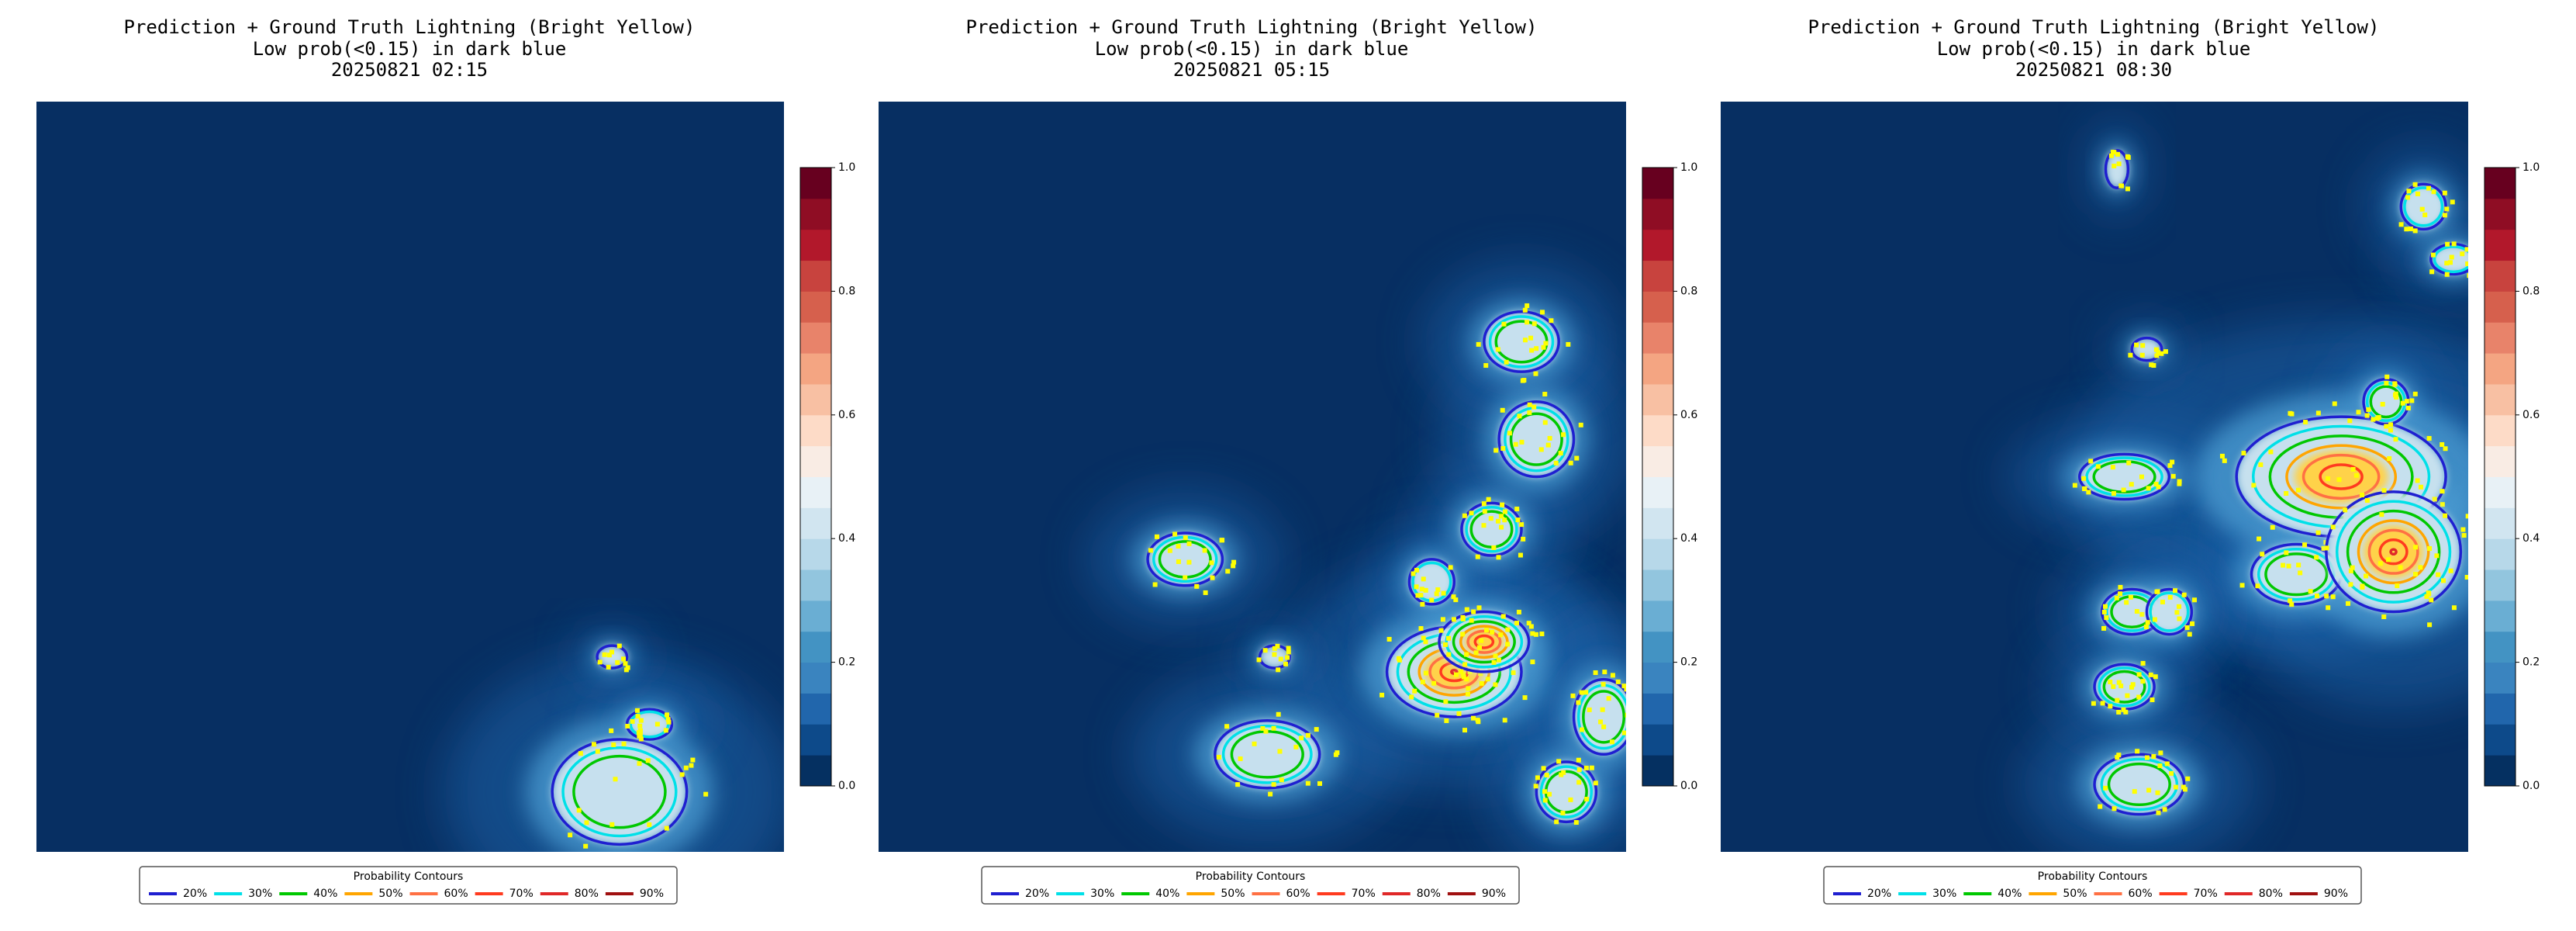 The width and height of the screenshot is (2576, 931). Describe the element at coordinates (2271, 894) in the screenshot. I see `legend-label: 80%` at that location.